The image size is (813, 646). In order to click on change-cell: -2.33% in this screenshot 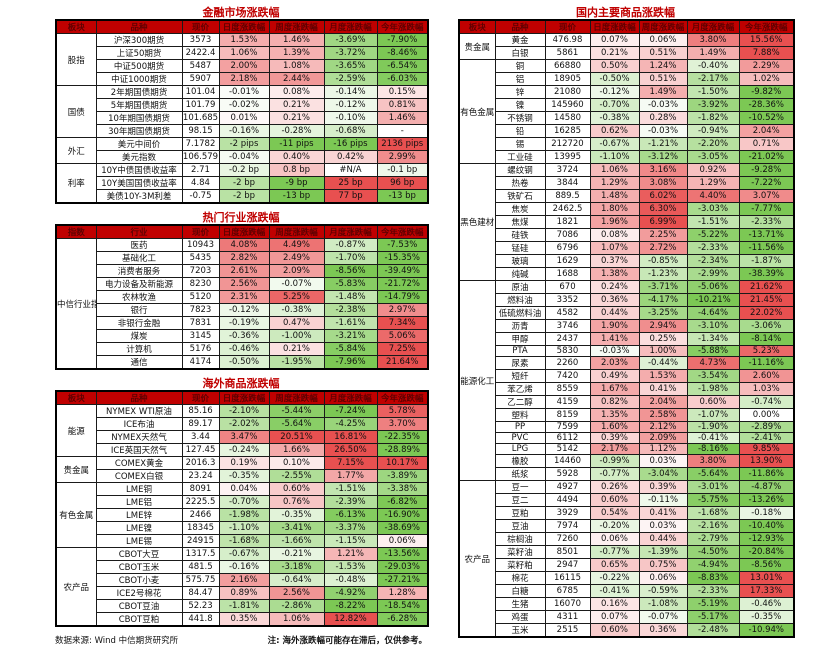, I will do `click(713, 591)`.